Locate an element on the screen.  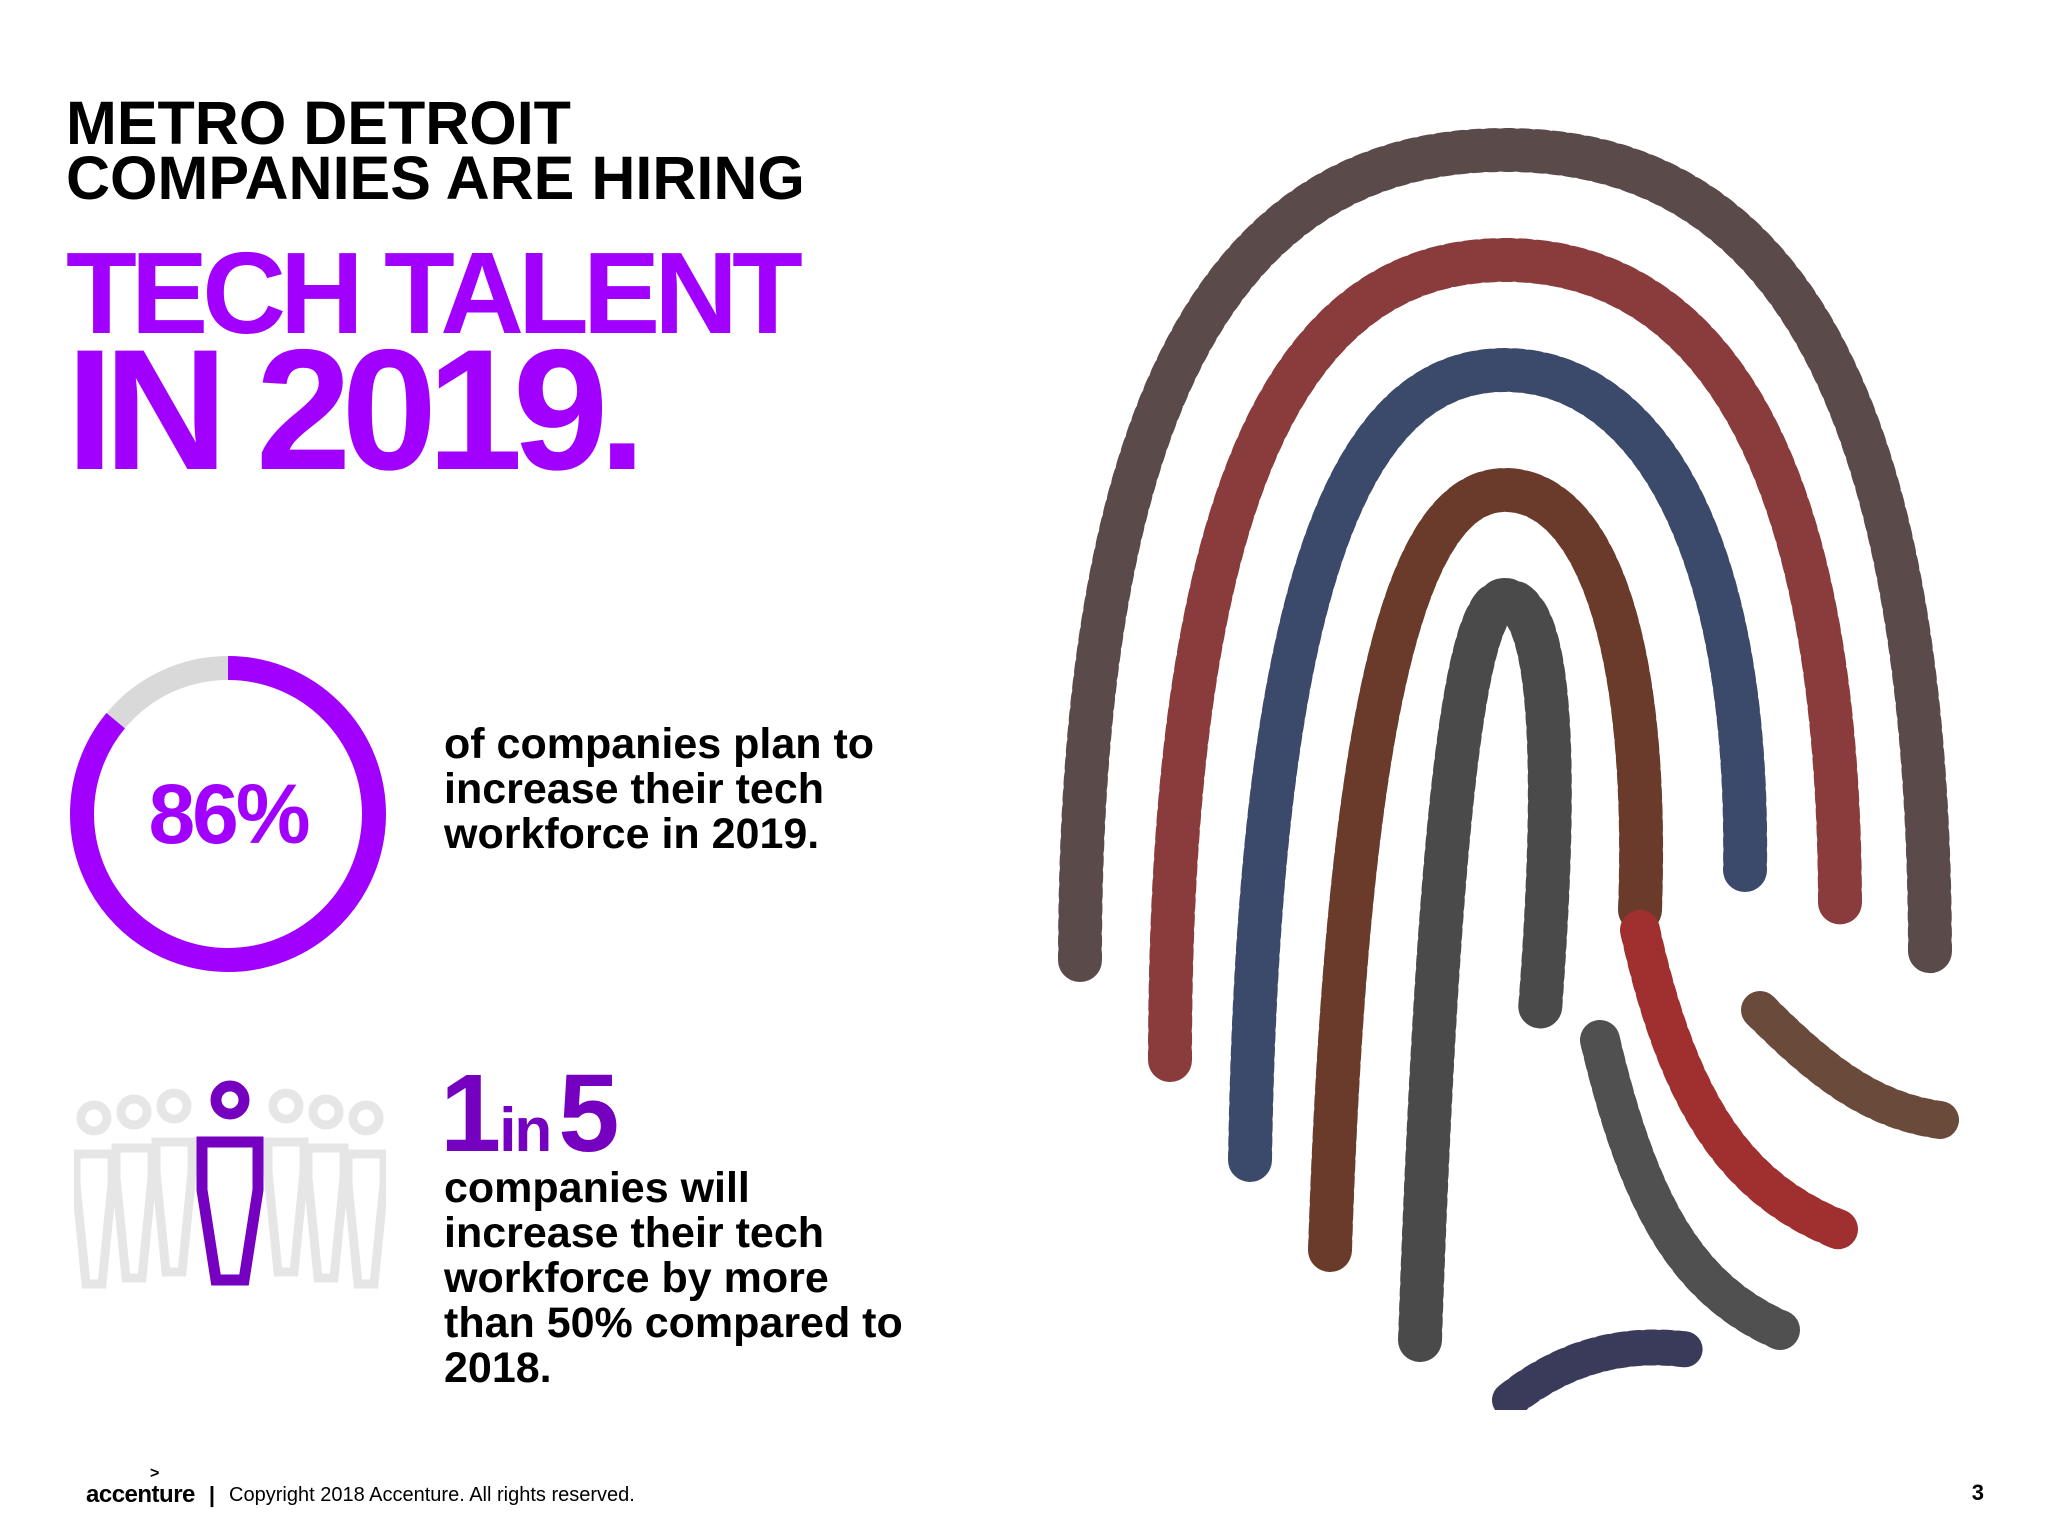
ratio-denominator: 5 is located at coordinates (588, 1113).